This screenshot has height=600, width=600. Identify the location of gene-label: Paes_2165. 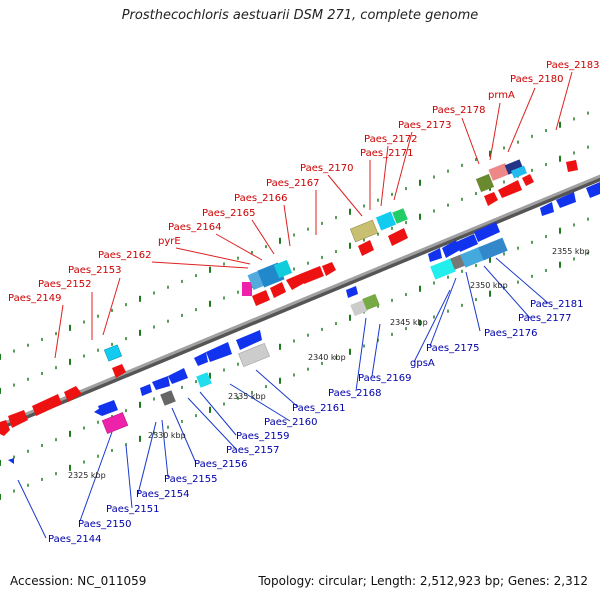
(229, 213).